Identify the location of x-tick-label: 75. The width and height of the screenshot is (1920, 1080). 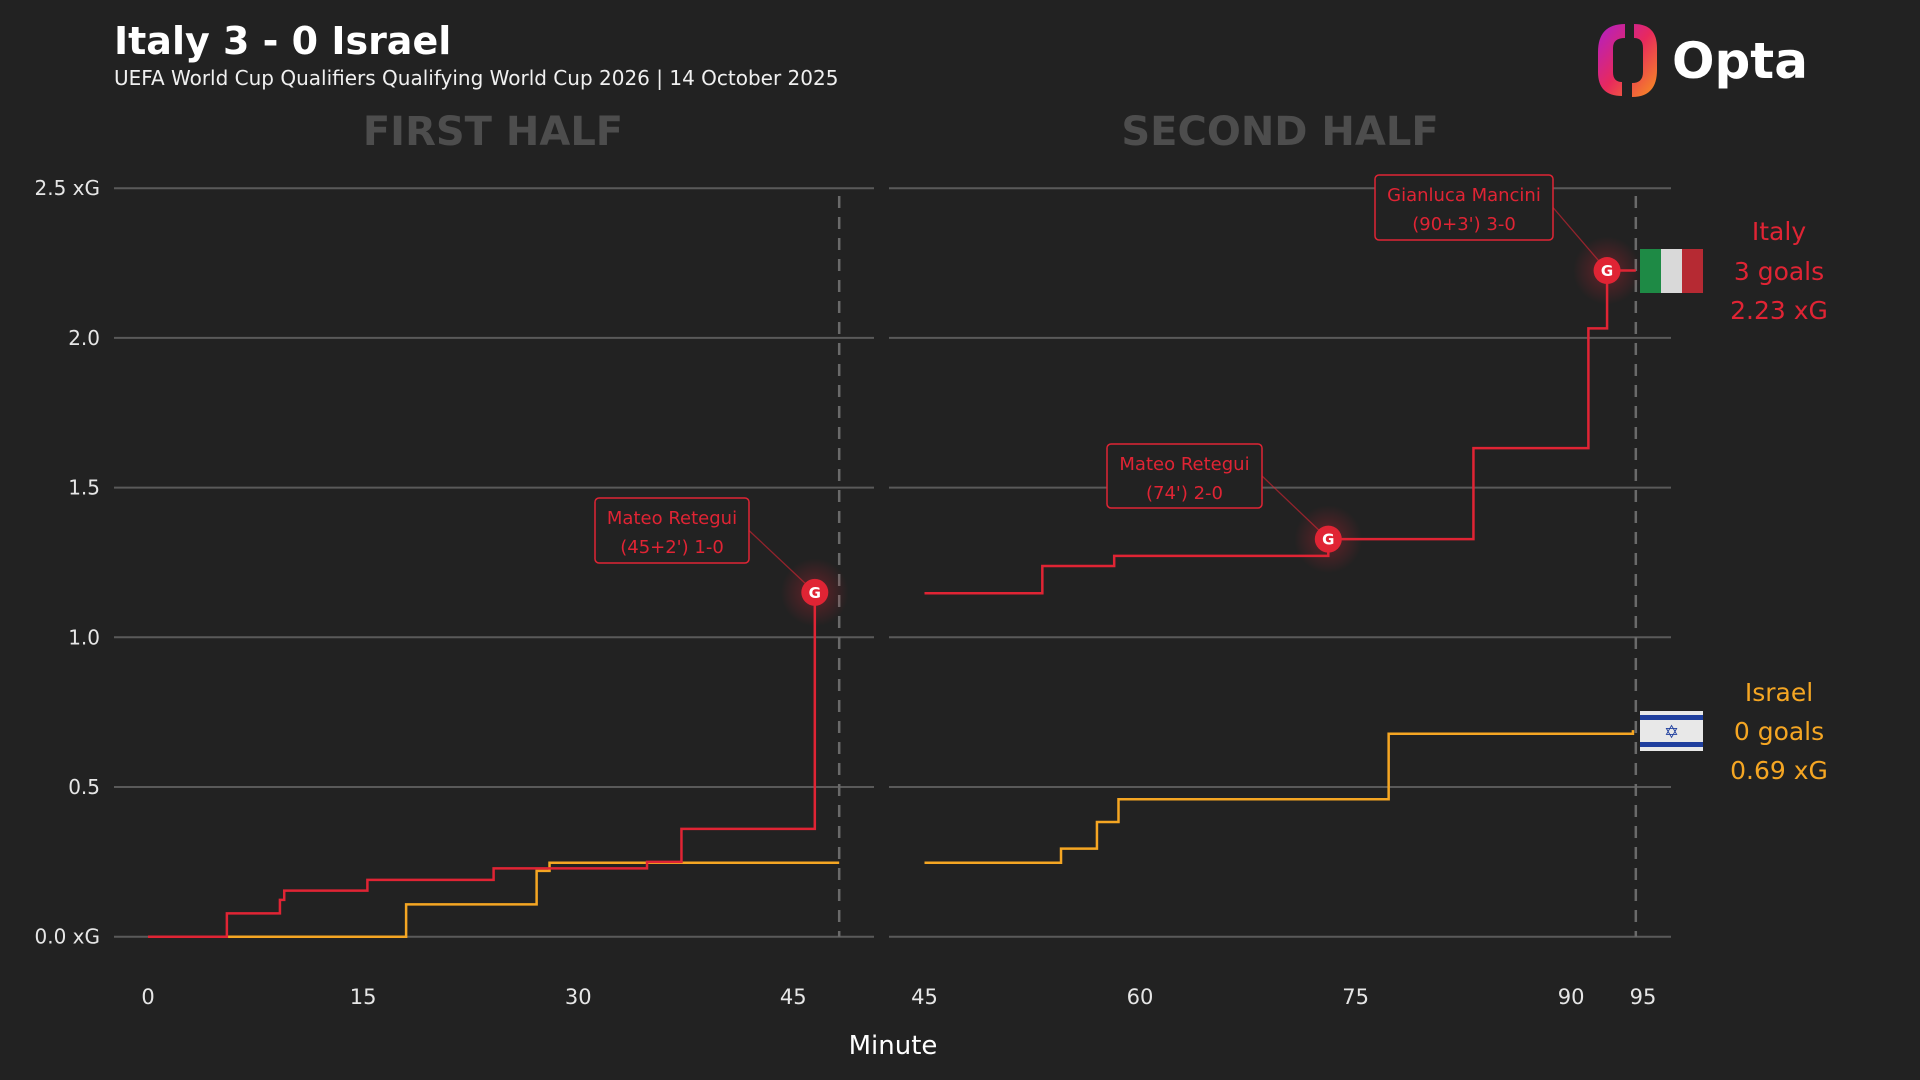
(1355, 997).